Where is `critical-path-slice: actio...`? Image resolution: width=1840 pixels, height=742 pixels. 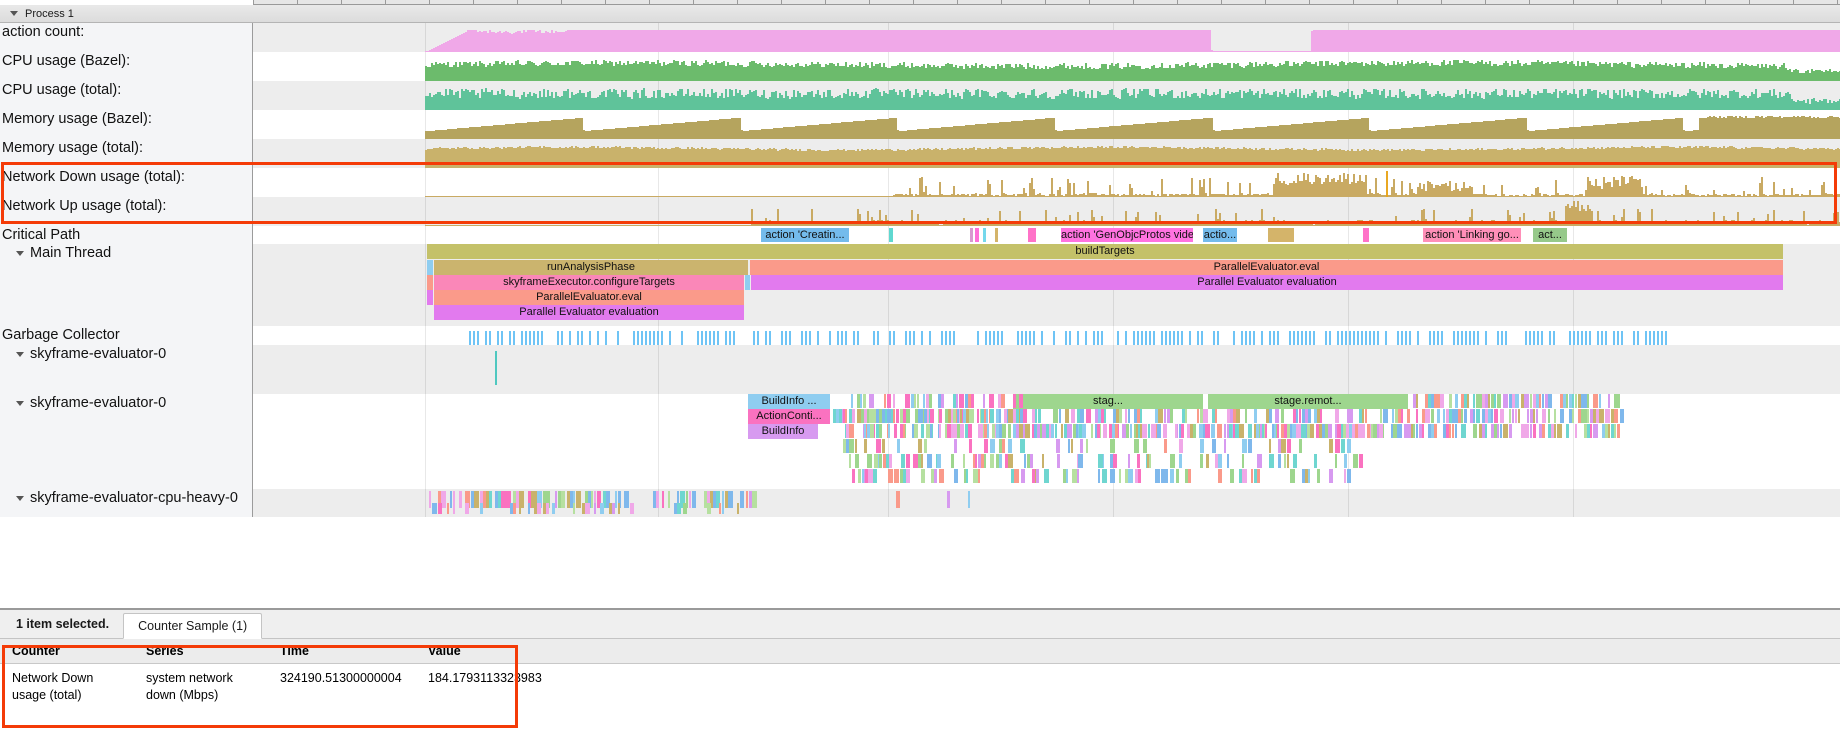 critical-path-slice: actio... is located at coordinates (1220, 235).